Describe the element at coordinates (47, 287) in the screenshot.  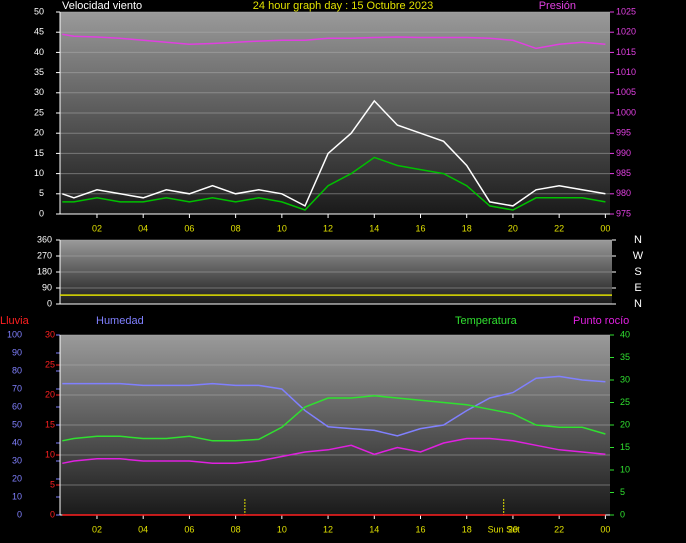
I see `y-tick-label: 90` at that location.